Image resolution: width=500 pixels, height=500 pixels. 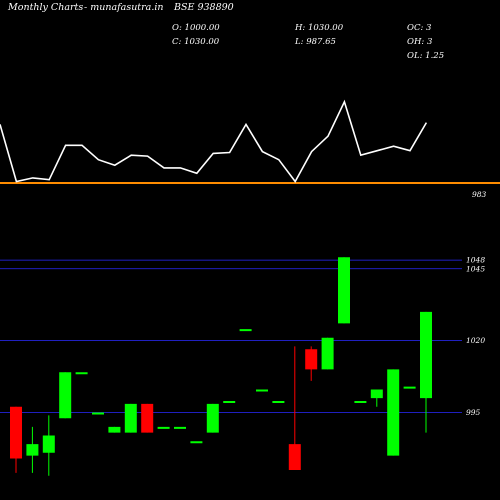 What do you see at coordinates (214, 141) in the screenshot?
I see `indicator-line` at bounding box center [214, 141].